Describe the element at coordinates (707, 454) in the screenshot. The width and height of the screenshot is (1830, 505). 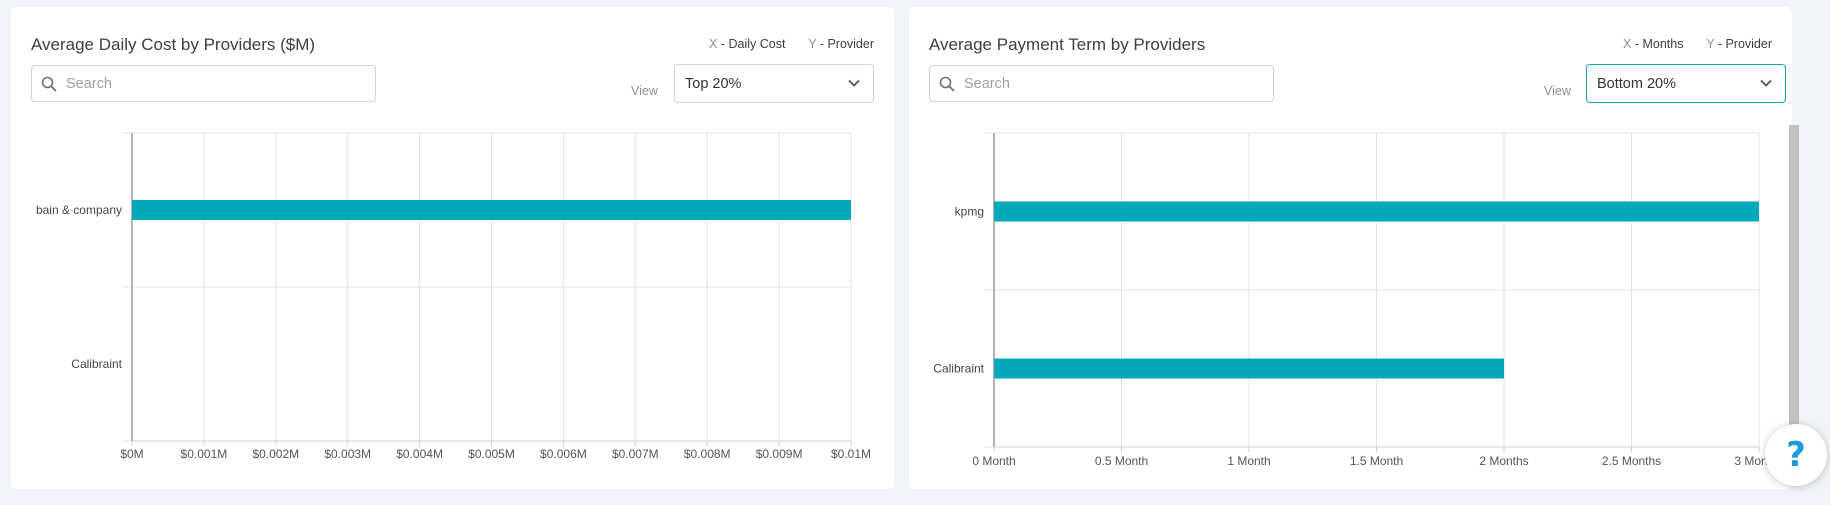
I see `x-tick-label: $0.008M` at that location.